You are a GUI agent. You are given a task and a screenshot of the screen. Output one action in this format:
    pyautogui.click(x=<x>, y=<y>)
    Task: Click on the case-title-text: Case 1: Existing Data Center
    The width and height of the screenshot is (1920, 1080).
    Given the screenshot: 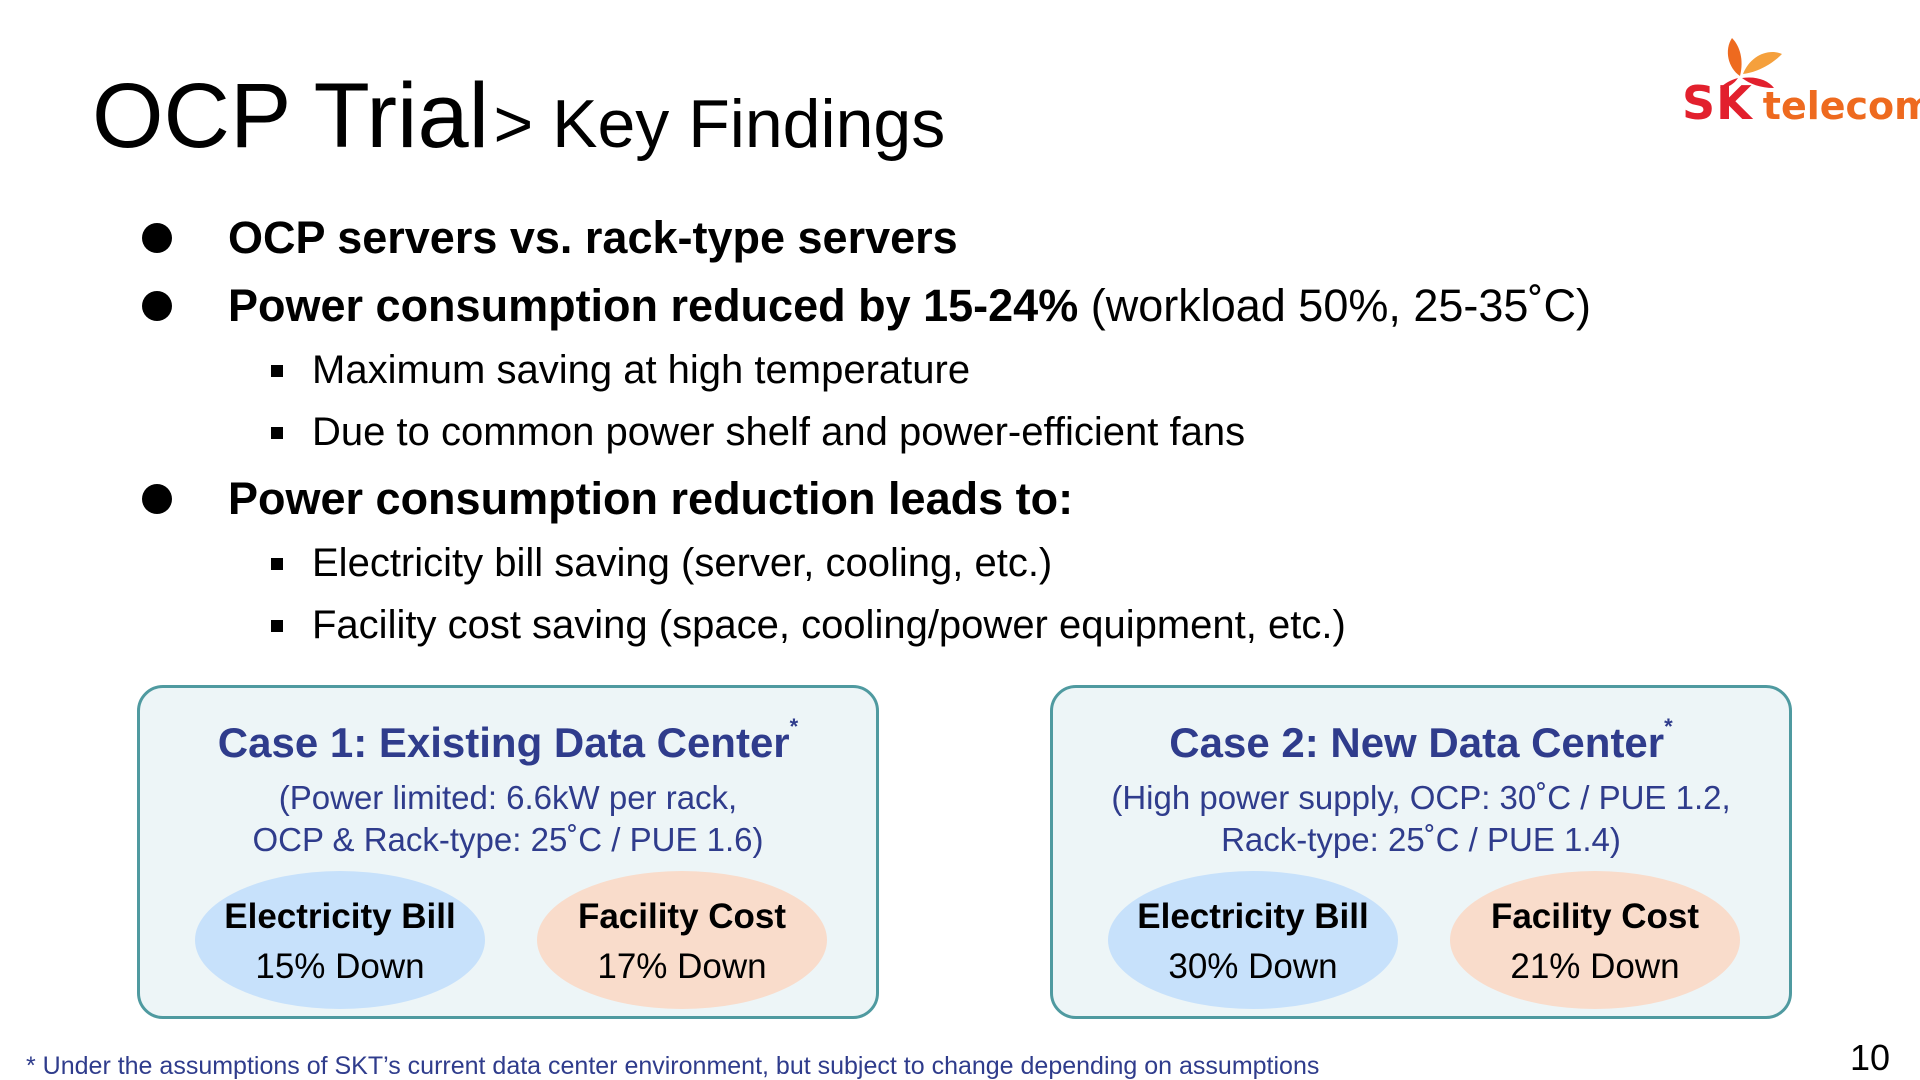 What is the action you would take?
    pyautogui.click(x=503, y=742)
    